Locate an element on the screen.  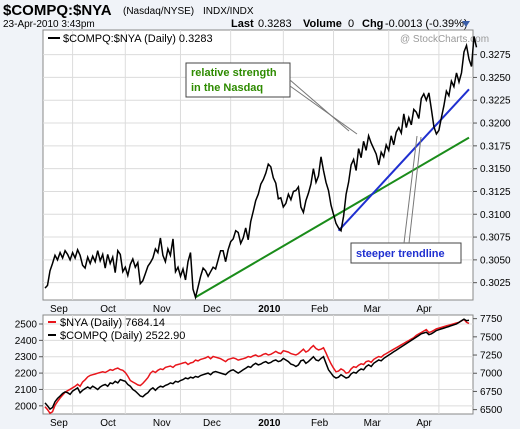
nya-legend: $NYA (Daily) 7684.14 is located at coordinates (112, 323).